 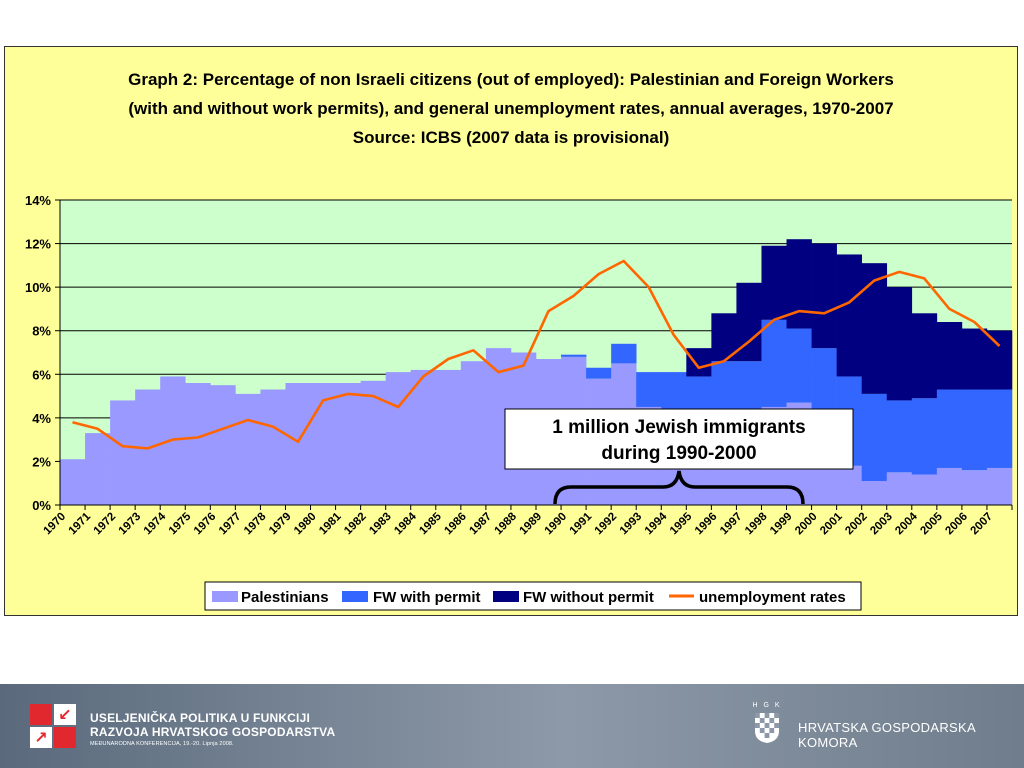 What do you see at coordinates (213, 732) in the screenshot?
I see `conference-title-line-2: RAZVOJA HRVATSKOG GOSPODARSTVA` at bounding box center [213, 732].